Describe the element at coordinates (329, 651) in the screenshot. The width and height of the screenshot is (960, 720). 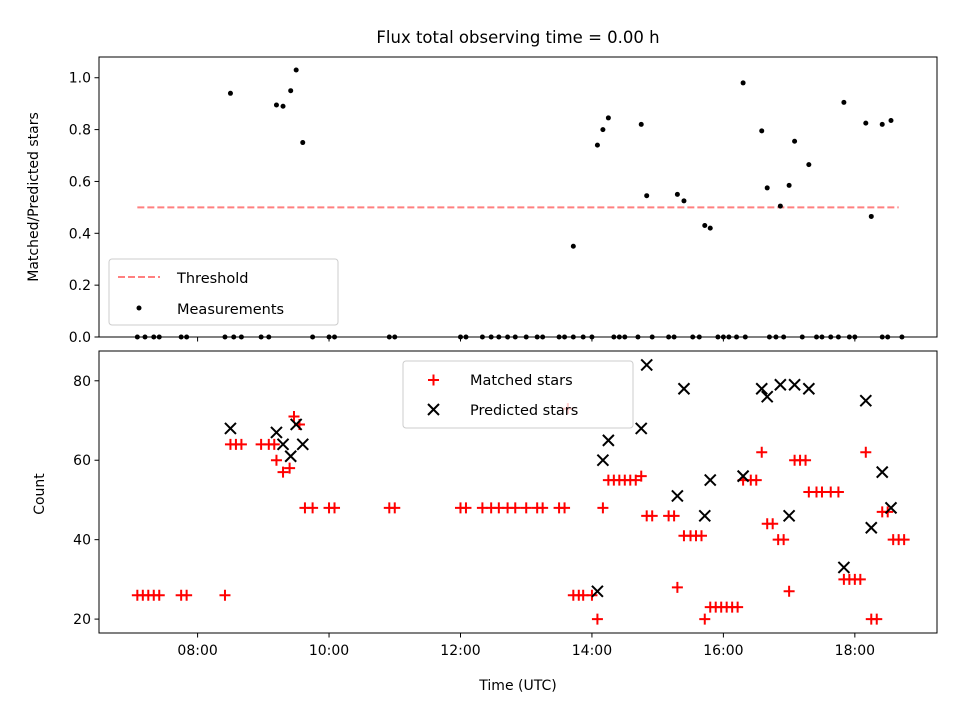
I see `bottom-x-tick-label: 10:00` at that location.